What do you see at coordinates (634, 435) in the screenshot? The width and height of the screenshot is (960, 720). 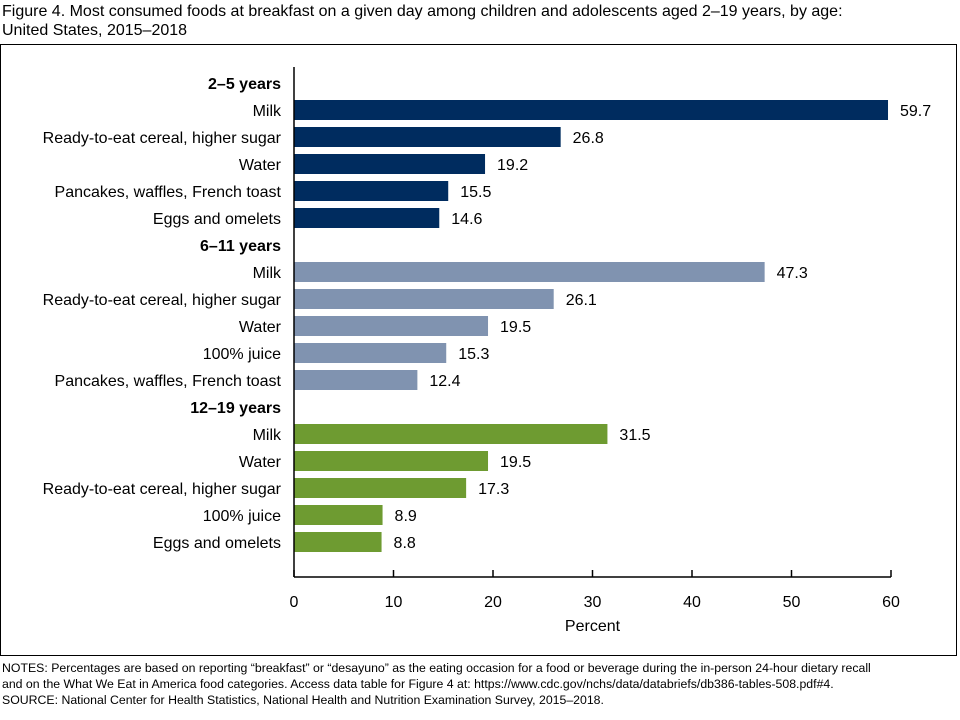 I see `data-label: 31.5` at bounding box center [634, 435].